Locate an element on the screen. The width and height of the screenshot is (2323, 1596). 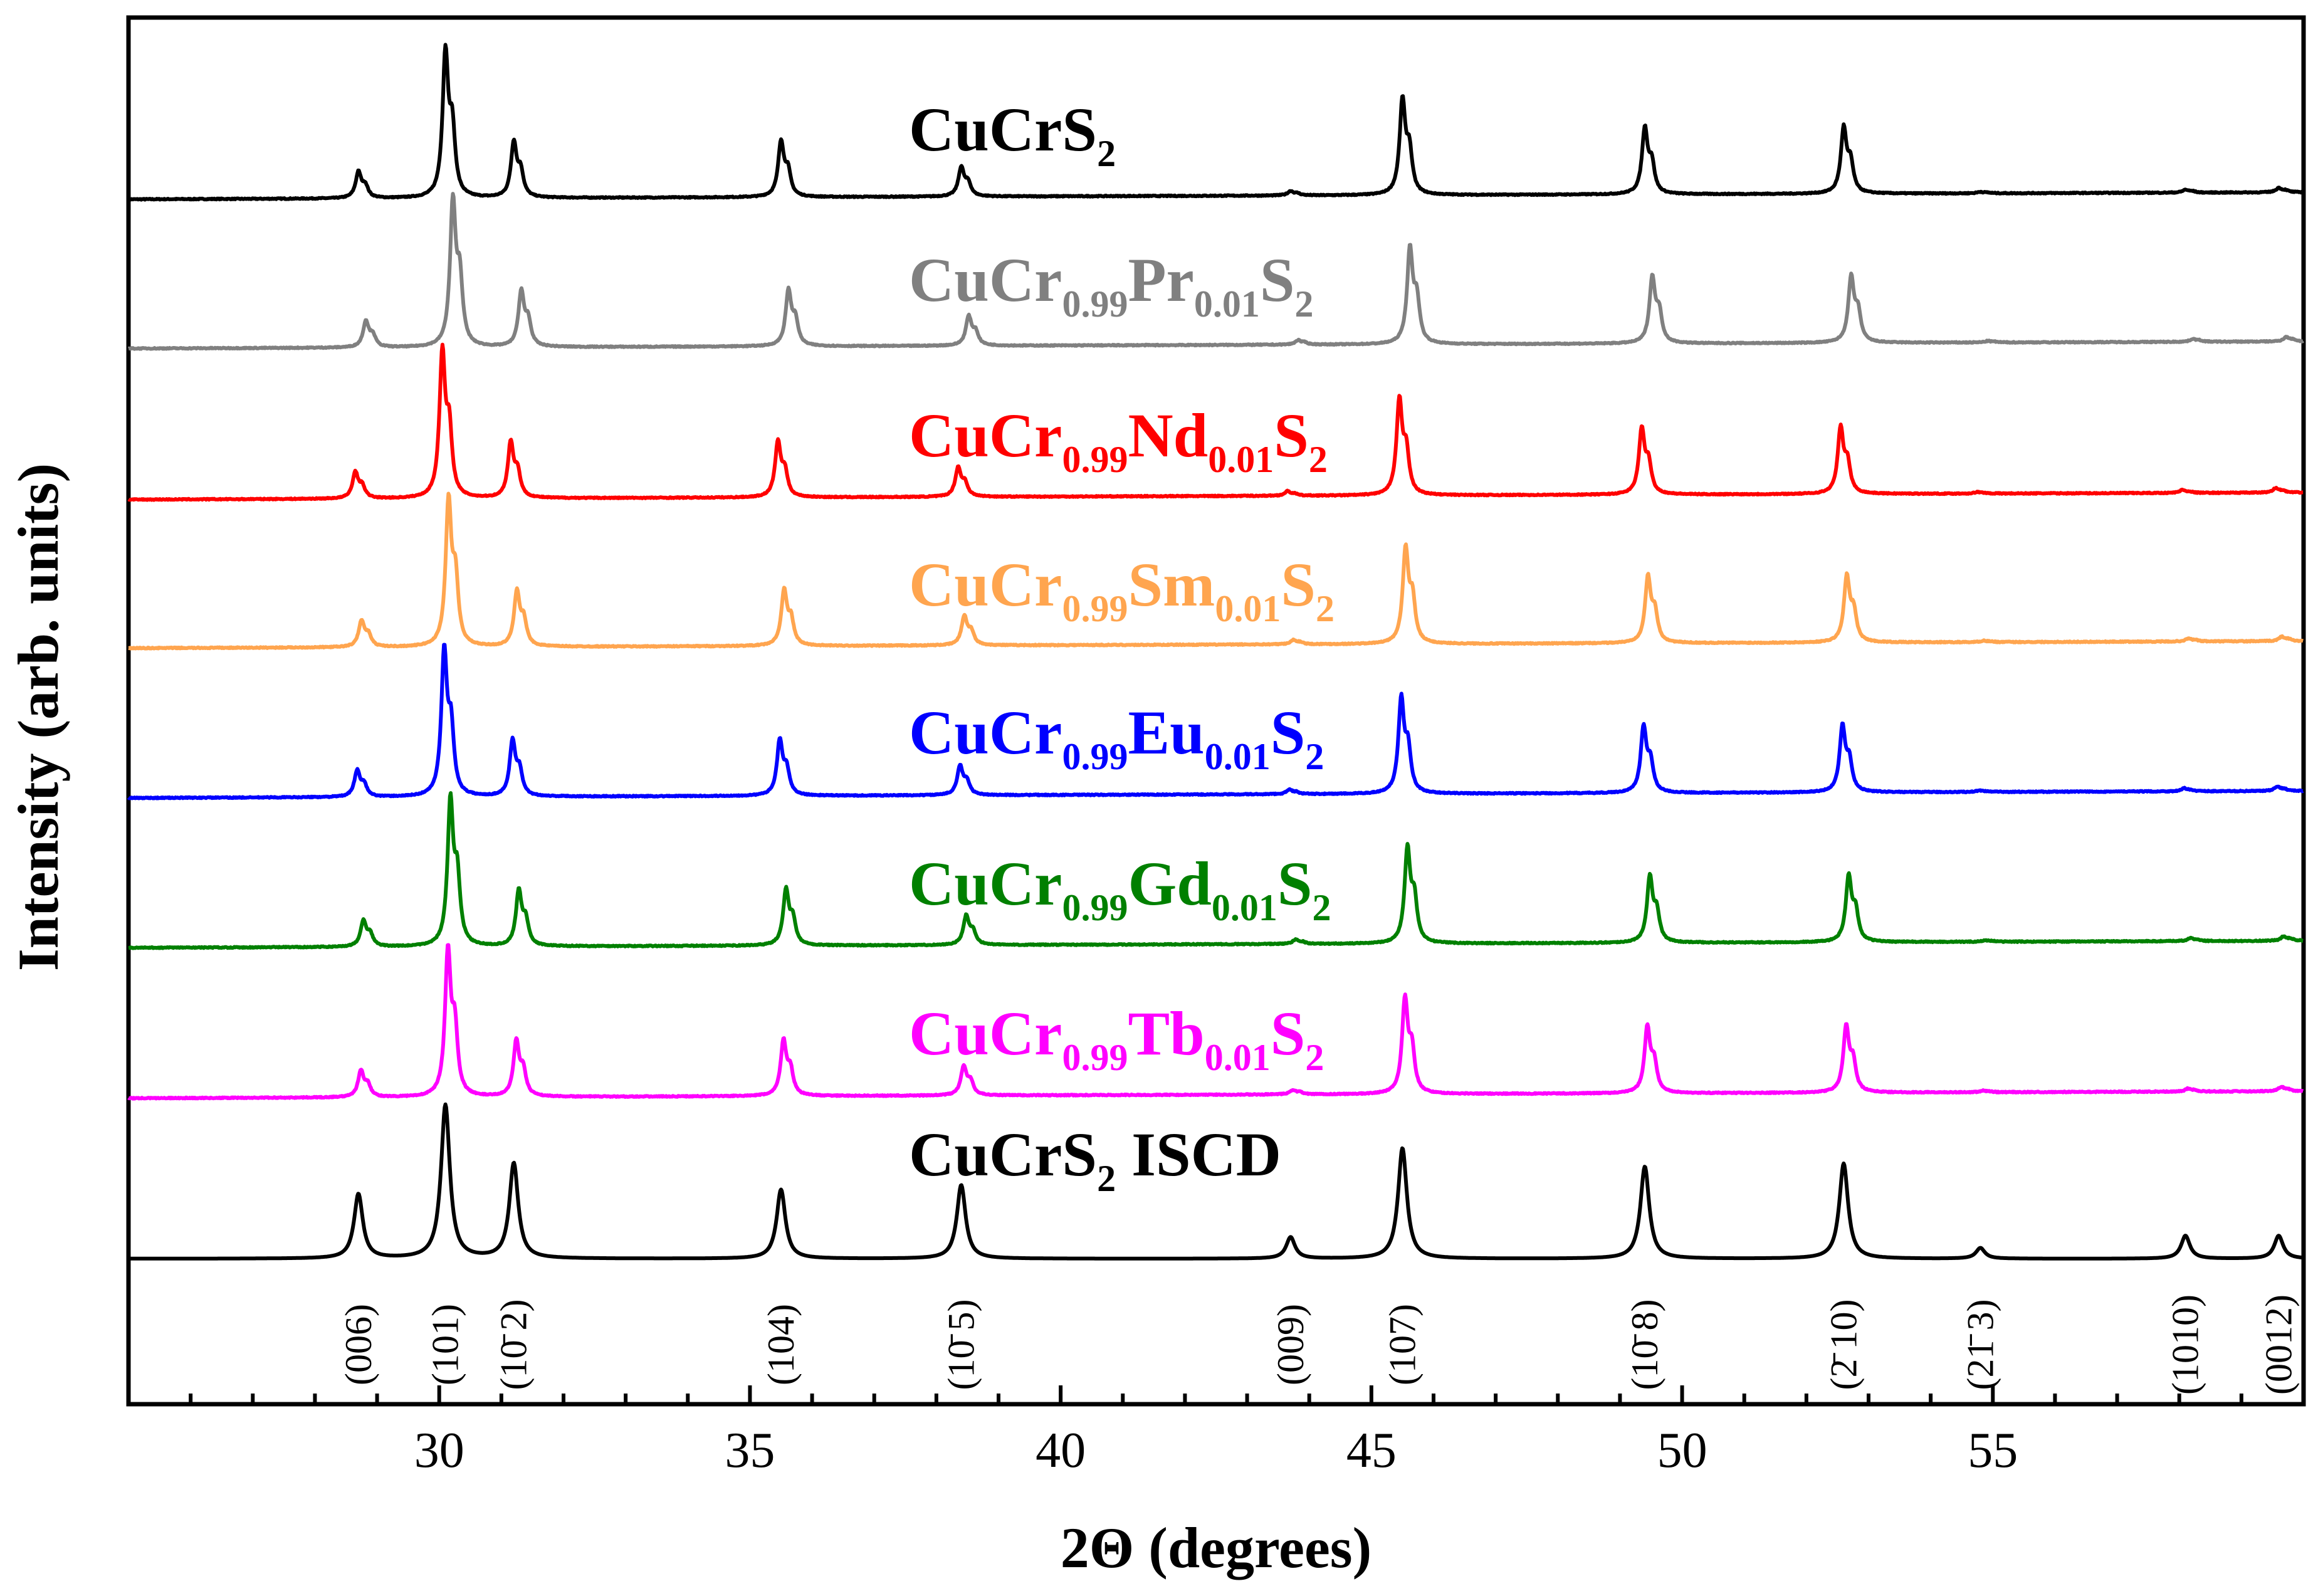
x-tick-label: 40 is located at coordinates (1061, 1451).